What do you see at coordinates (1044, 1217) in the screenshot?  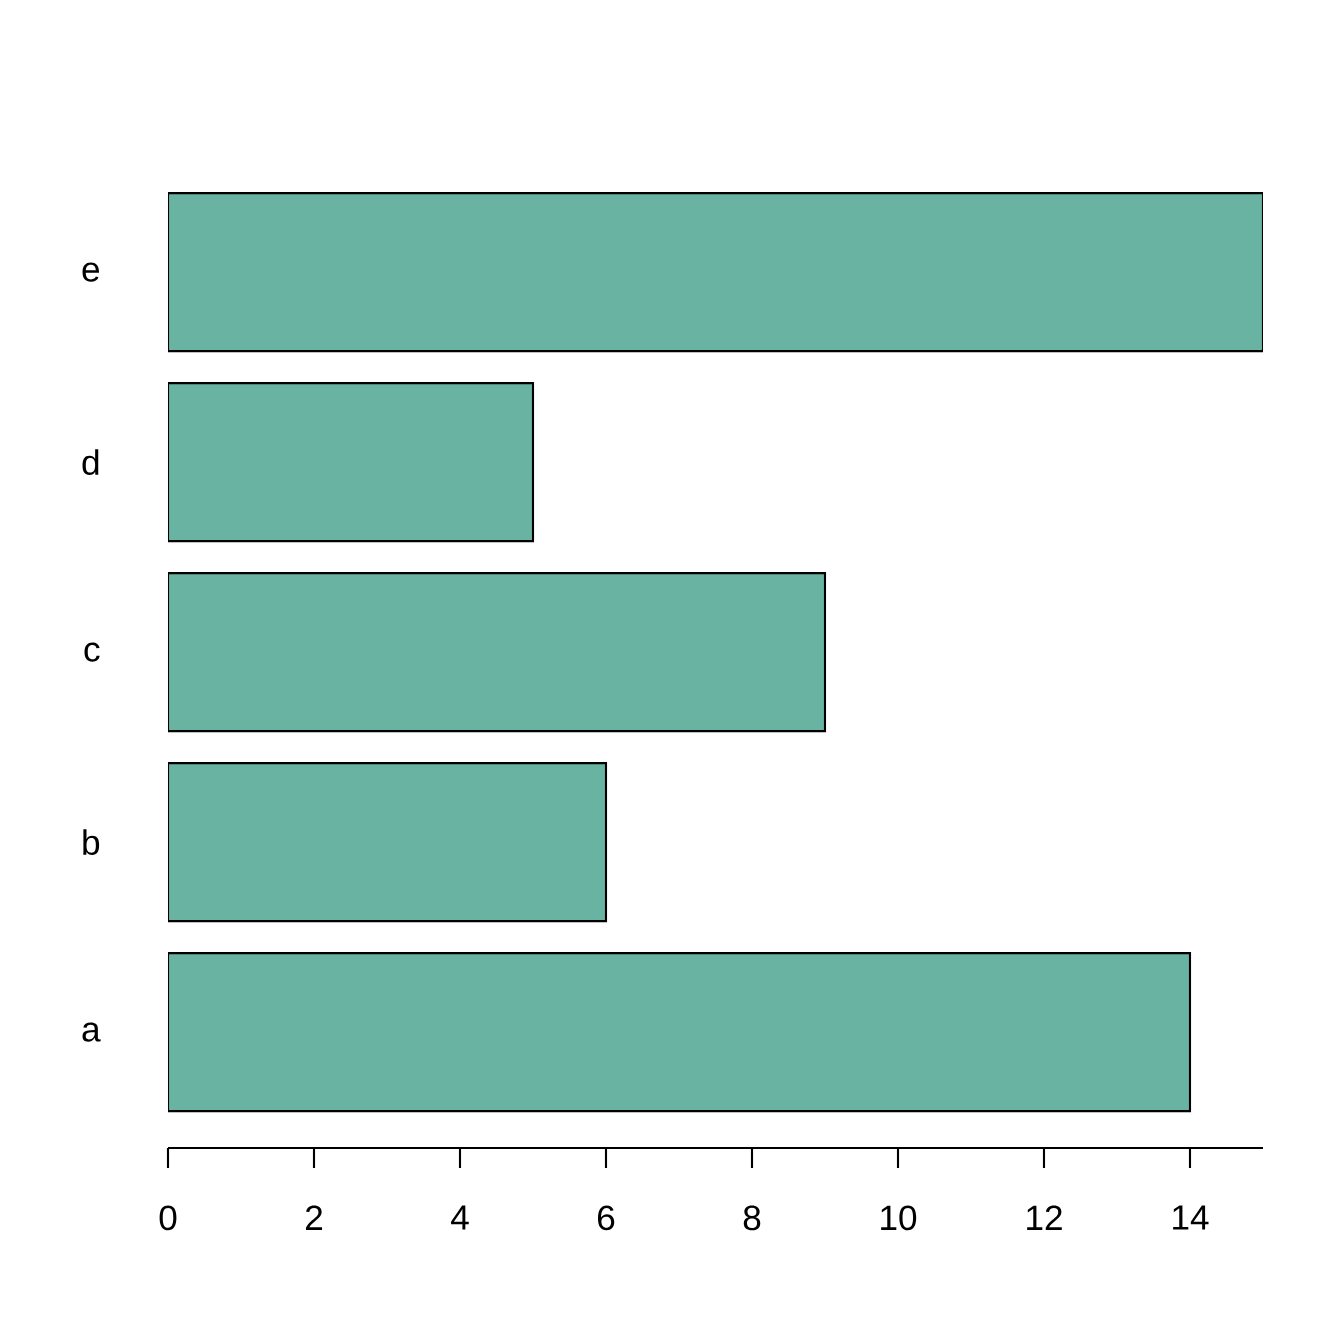 I see `x-tick-label: 12` at bounding box center [1044, 1217].